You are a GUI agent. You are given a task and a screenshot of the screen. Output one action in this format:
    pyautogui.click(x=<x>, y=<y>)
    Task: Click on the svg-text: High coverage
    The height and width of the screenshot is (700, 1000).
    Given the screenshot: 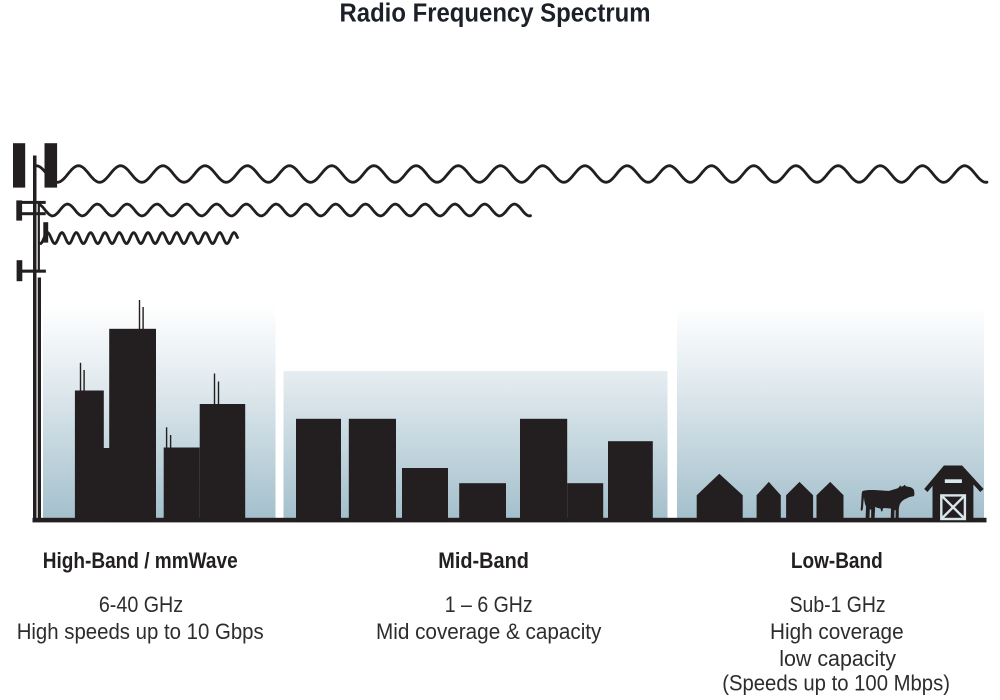 What is the action you would take?
    pyautogui.click(x=837, y=631)
    